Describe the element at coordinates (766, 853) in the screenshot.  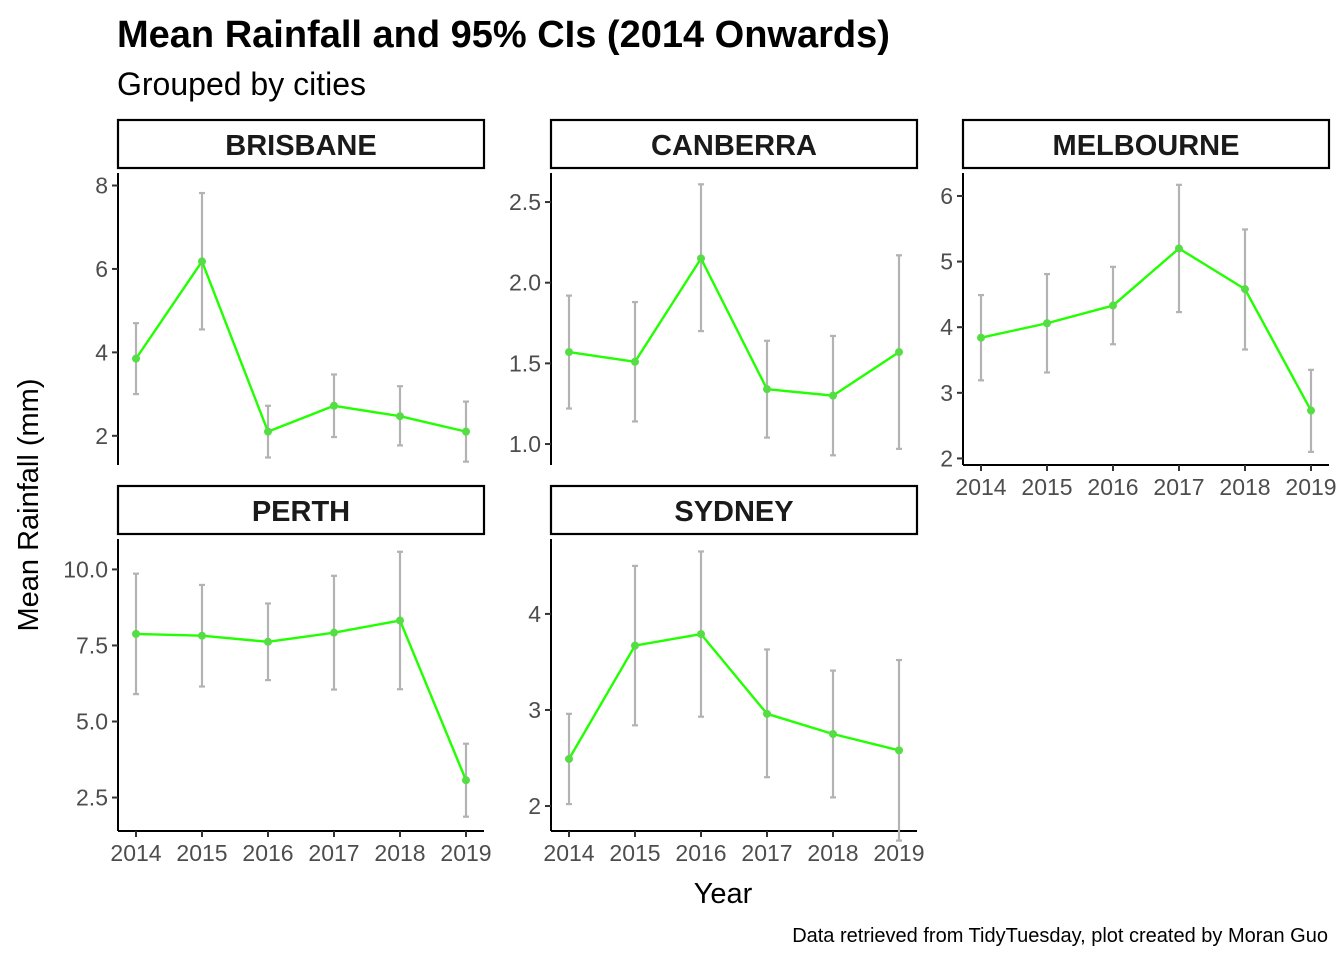
I see `x-tick-label-sydney: 2017` at that location.